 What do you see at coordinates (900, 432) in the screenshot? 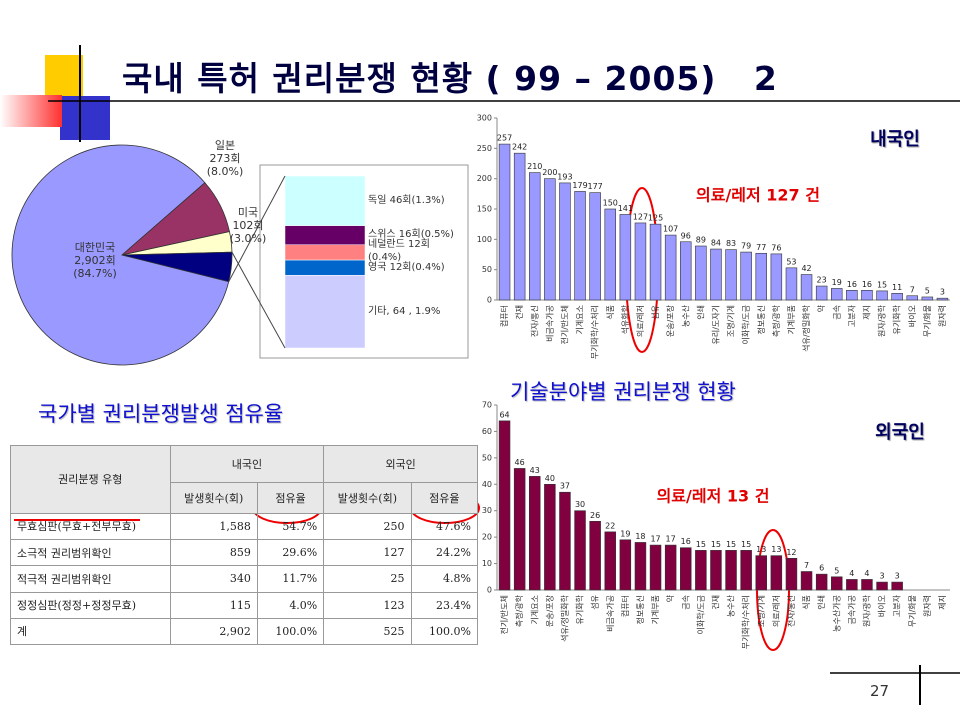
I see `chart-title: 외국인` at bounding box center [900, 432].